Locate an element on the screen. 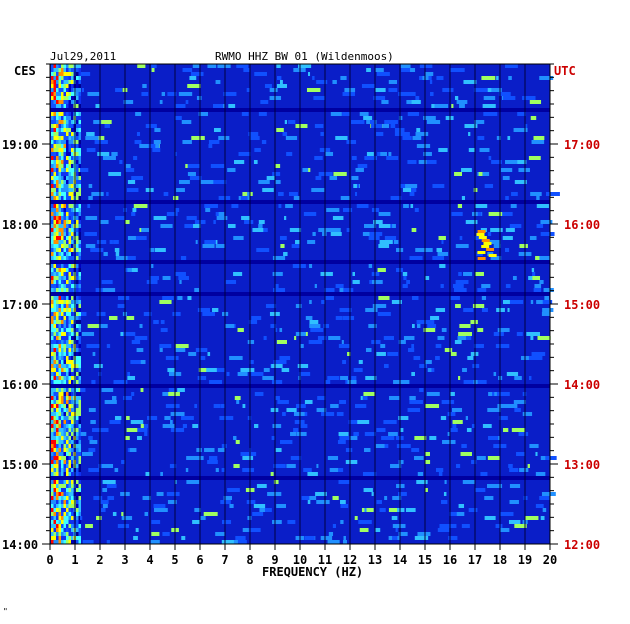 This screenshot has height=624, width=630. chart-title: RWMO HHZ BW 01 (Wildenmoos) is located at coordinates (304, 56).